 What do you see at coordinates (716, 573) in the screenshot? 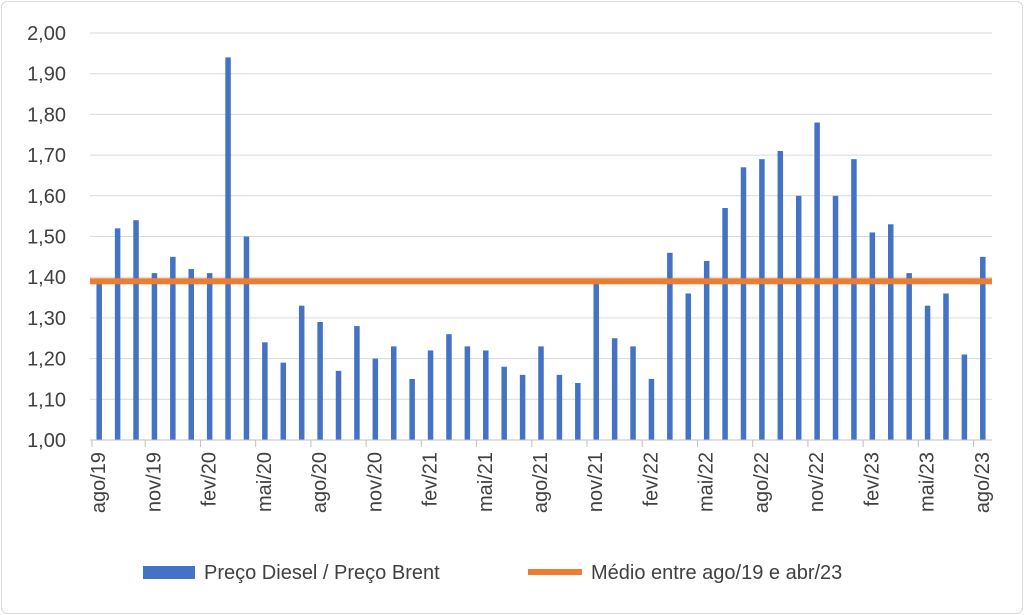
I see `legend-label-average: Médio entre ago/19 e abr/23` at bounding box center [716, 573].